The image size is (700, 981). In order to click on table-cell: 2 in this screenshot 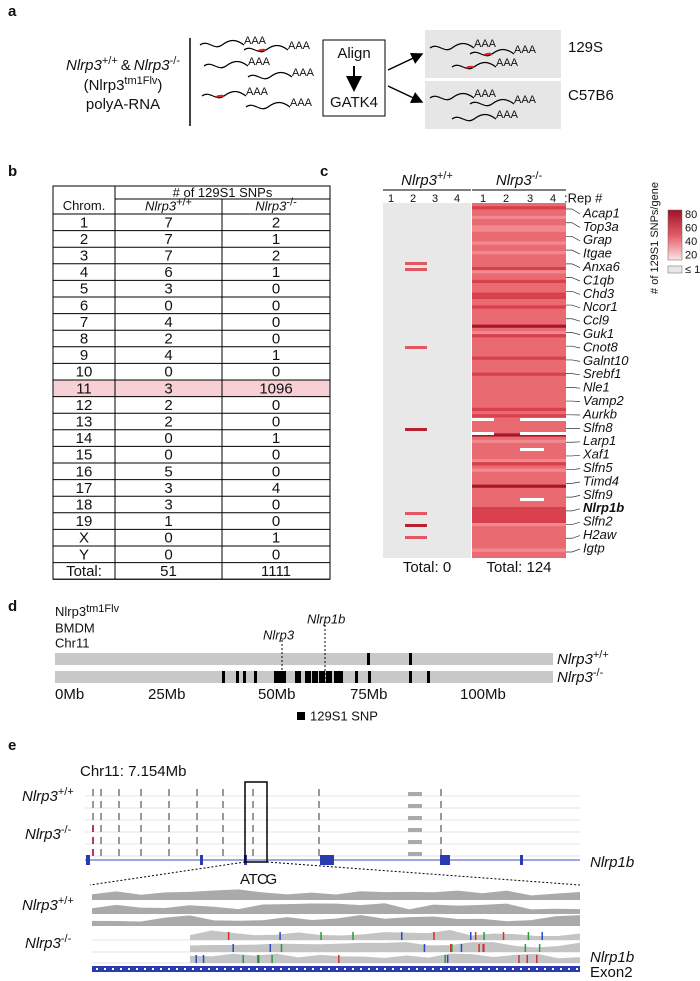, I will do `click(168, 338)`.